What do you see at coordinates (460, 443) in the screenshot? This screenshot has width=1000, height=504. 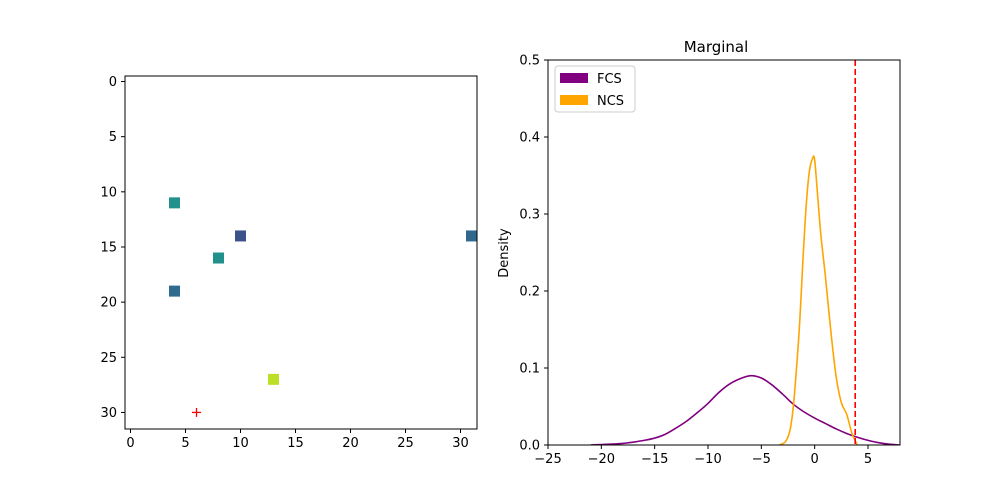 I see `left-x-tick-label: 30` at bounding box center [460, 443].